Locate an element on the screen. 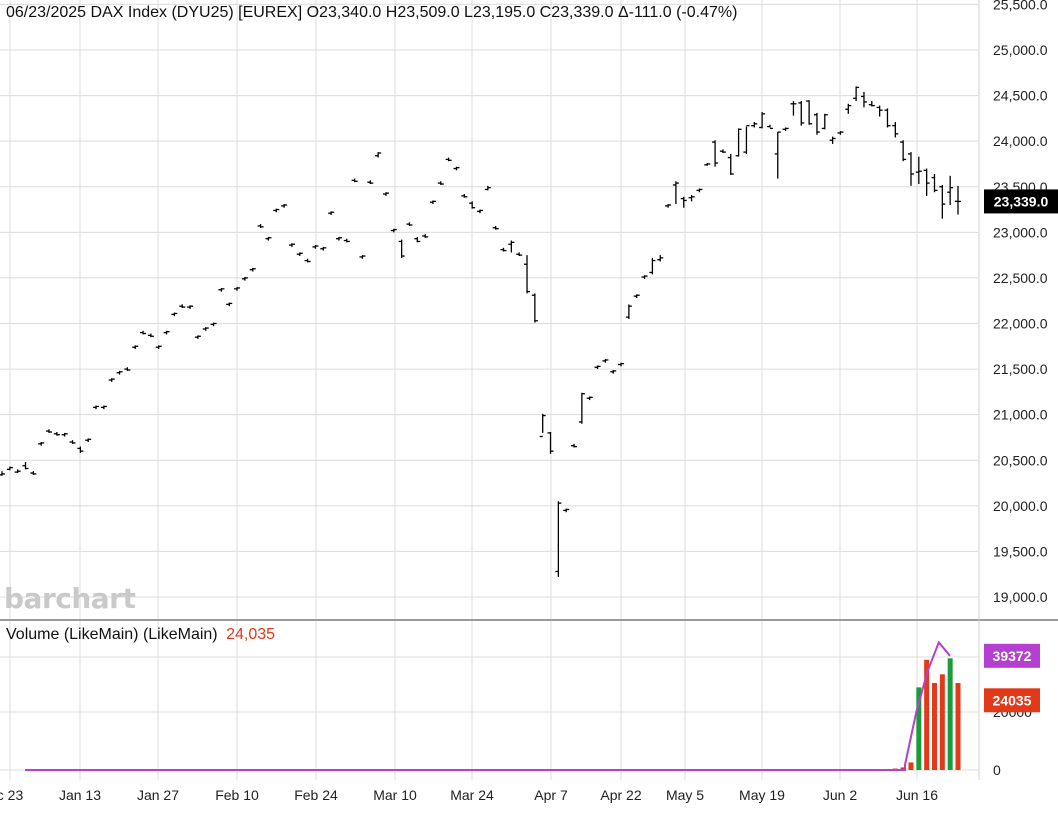  volume-value-label: 24035 is located at coordinates (1012, 700).